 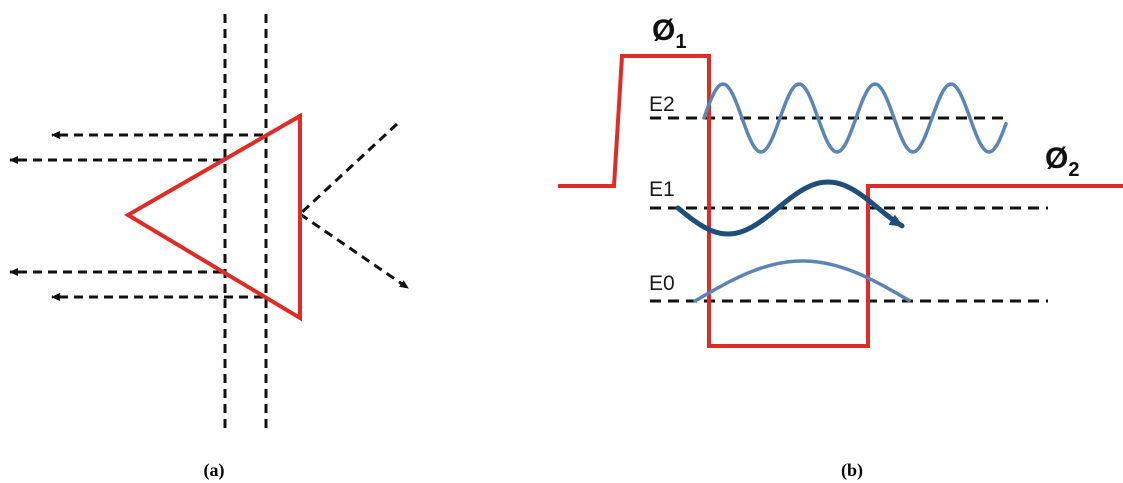 I want to click on phi2-symbol: Ø, so click(x=1056, y=158).